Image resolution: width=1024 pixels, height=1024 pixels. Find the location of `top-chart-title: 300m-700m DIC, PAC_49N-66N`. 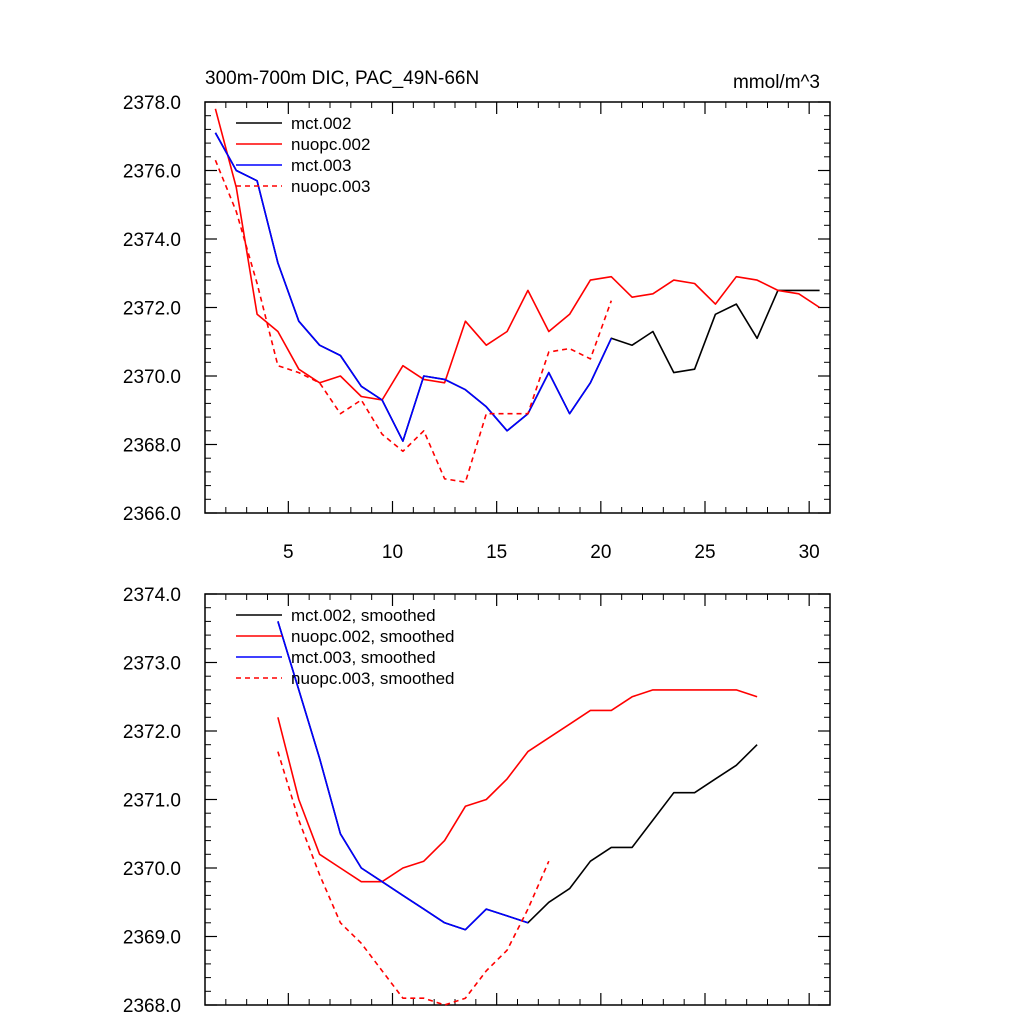

top-chart-title: 300m-700m DIC, PAC_49N-66N is located at coordinates (342, 78).